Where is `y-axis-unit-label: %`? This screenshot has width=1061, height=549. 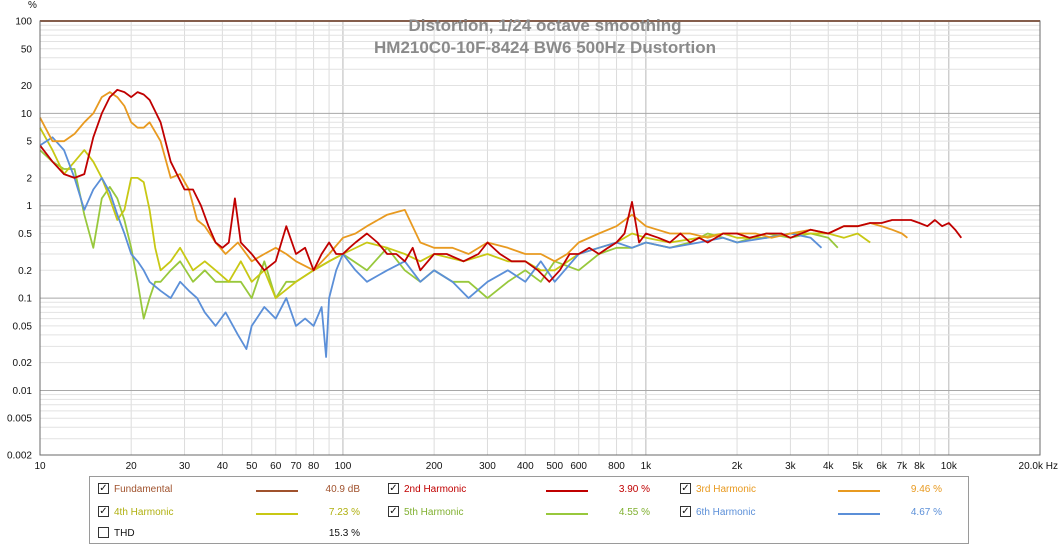 y-axis-unit-label: % is located at coordinates (32, 5).